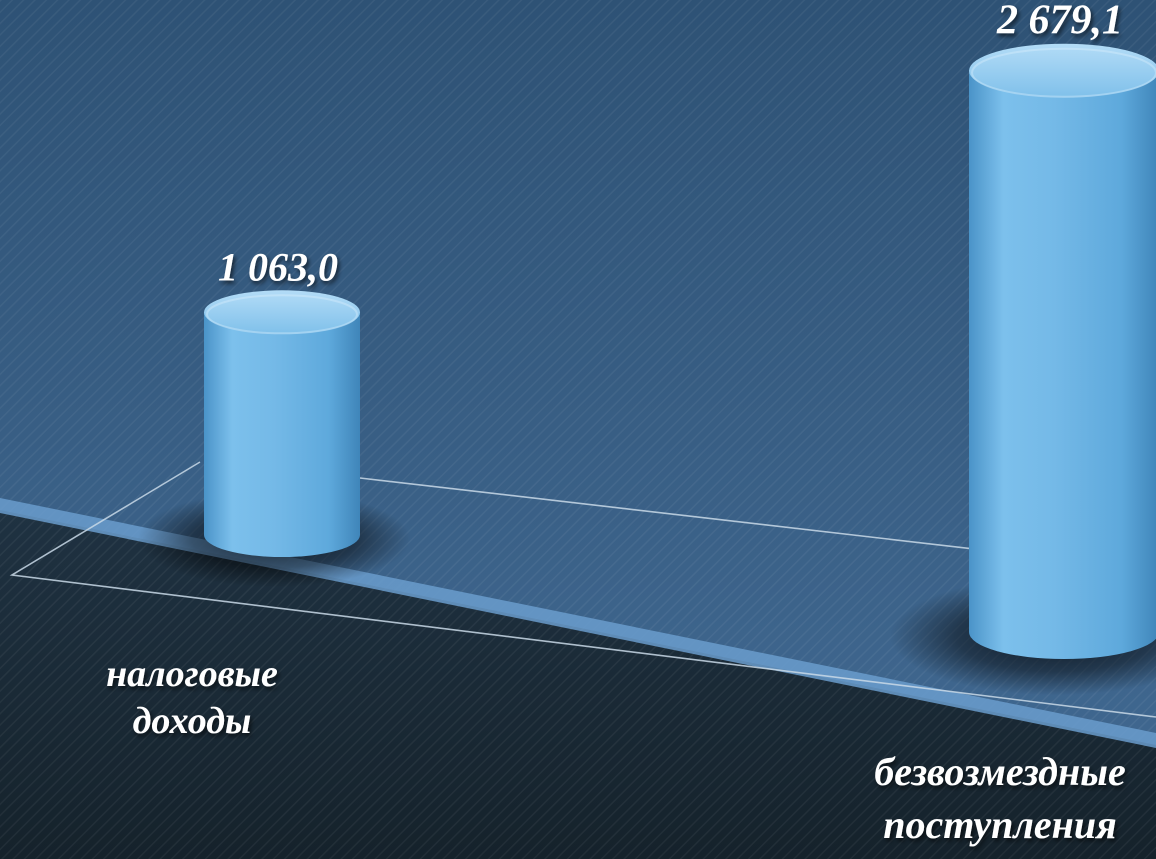 This screenshot has height=859, width=1156. What do you see at coordinates (192, 674) in the screenshot?
I see `category-label-line: налоговые` at bounding box center [192, 674].